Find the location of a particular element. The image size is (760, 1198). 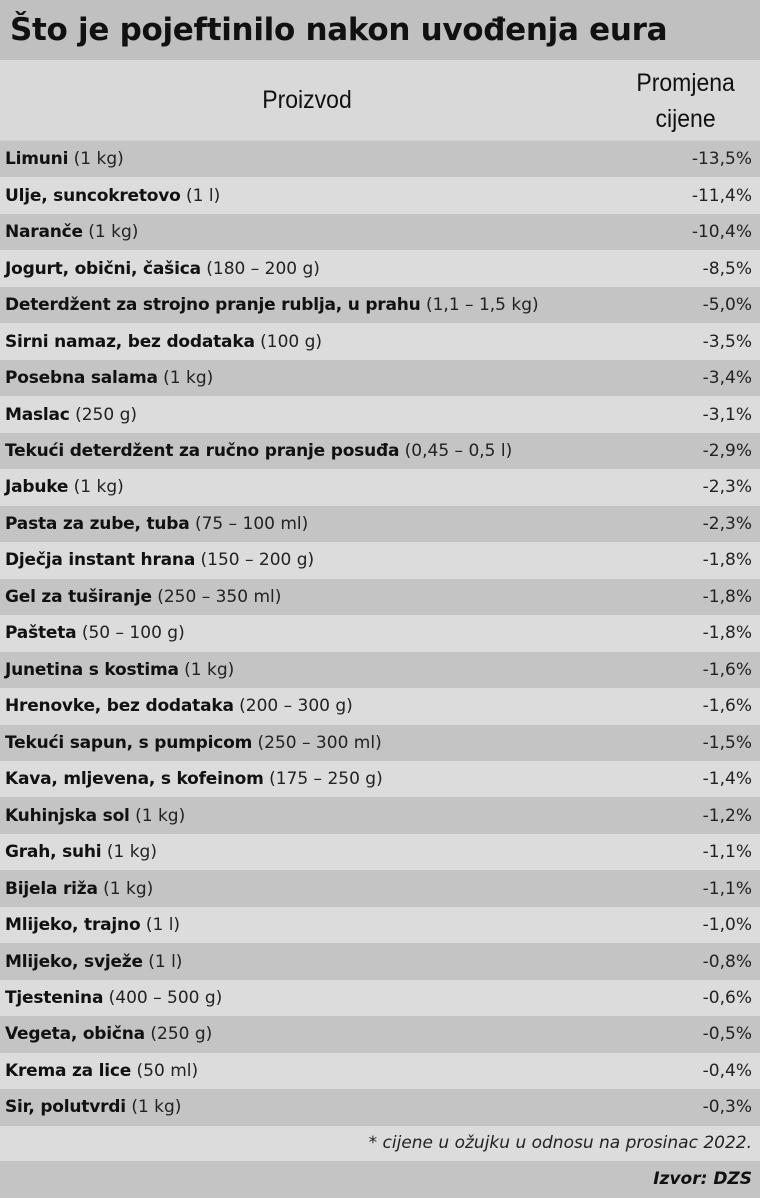

column-header-price-change: Promjena cijene is located at coordinates (685, 101).